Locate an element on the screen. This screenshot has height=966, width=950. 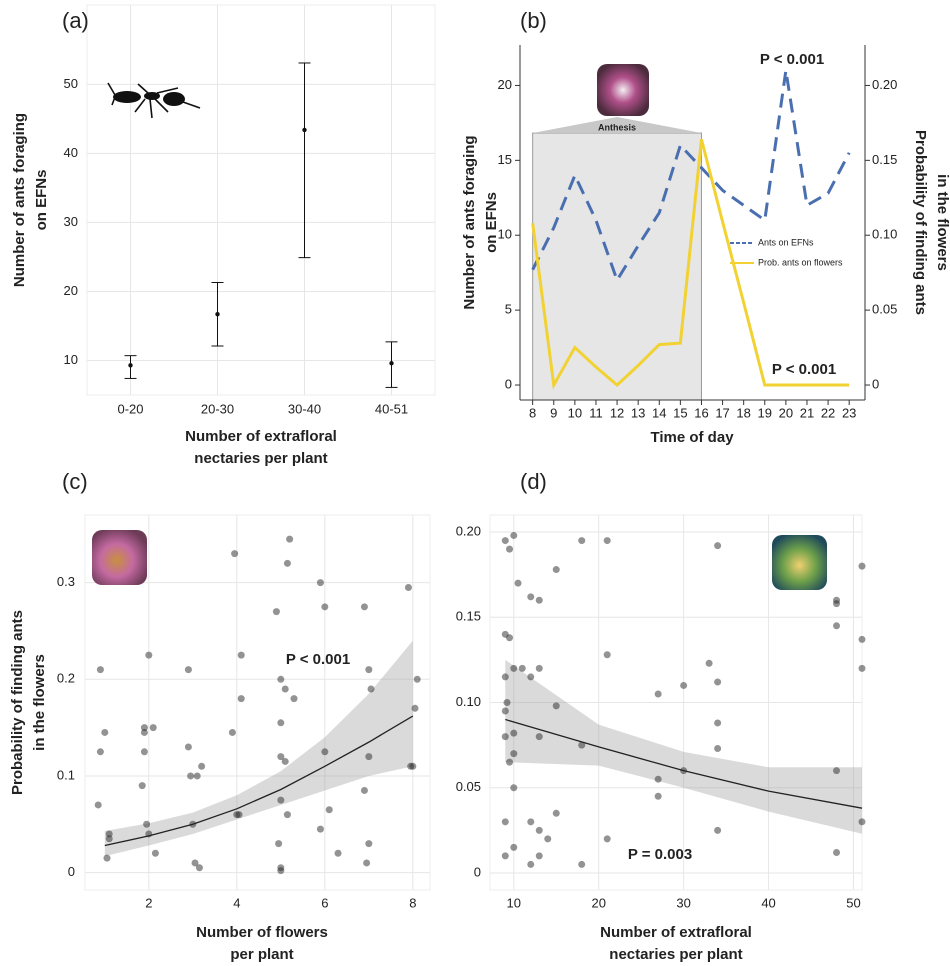
y2-tick-label: 0.05 is located at coordinates (884, 309).